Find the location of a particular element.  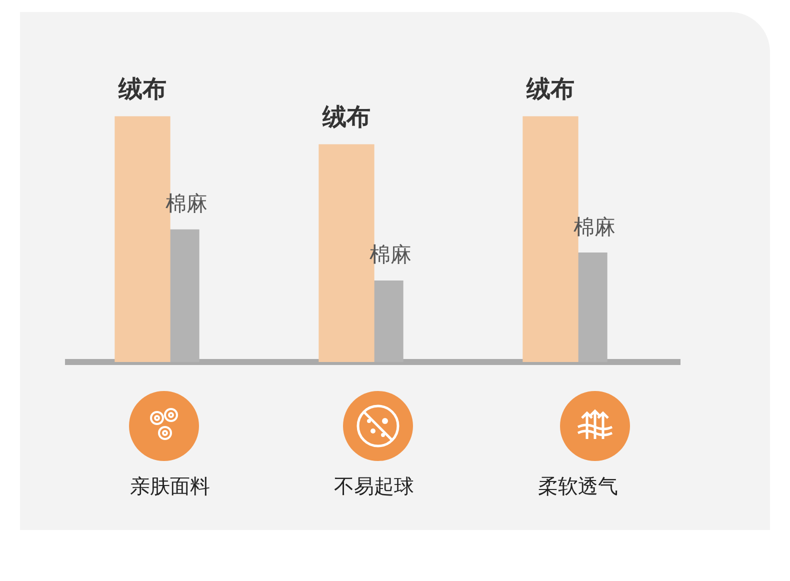

series-label: 棉麻 is located at coordinates (391, 254).